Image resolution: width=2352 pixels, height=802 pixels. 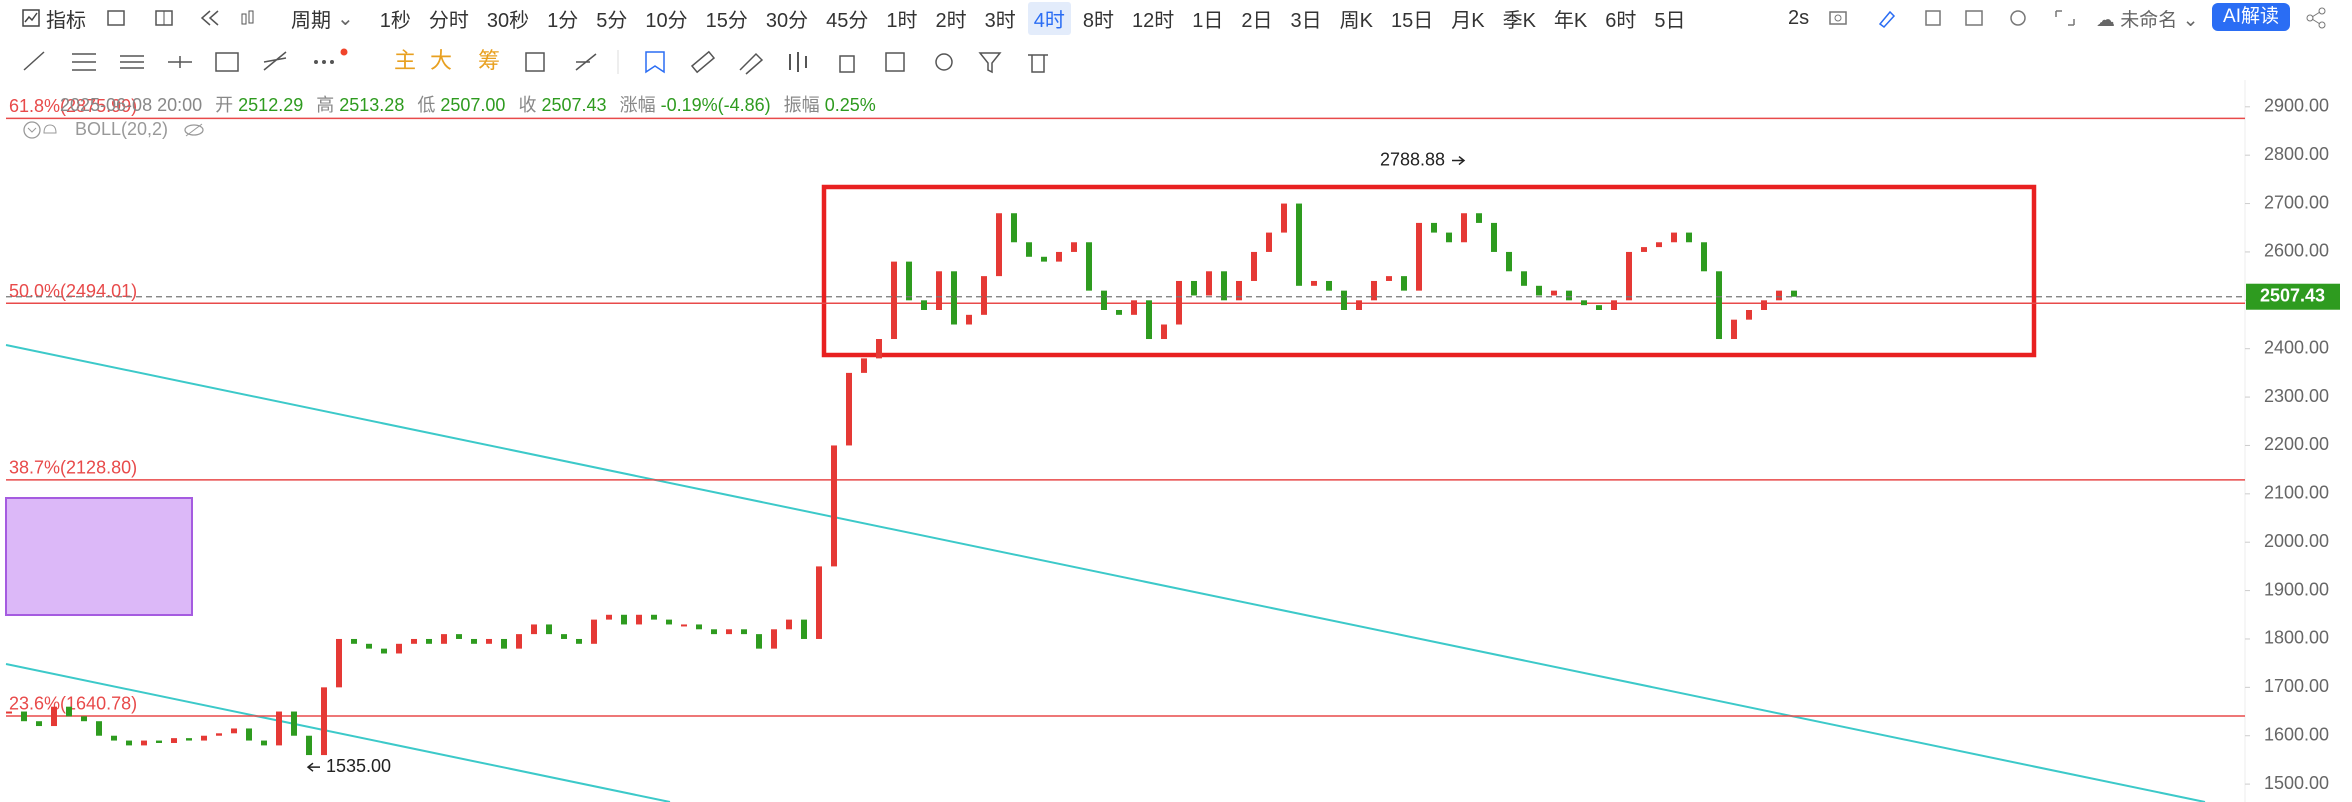 What do you see at coordinates (1799, 17) in the screenshot?
I see `refresh-rate: 2s` at bounding box center [1799, 17].